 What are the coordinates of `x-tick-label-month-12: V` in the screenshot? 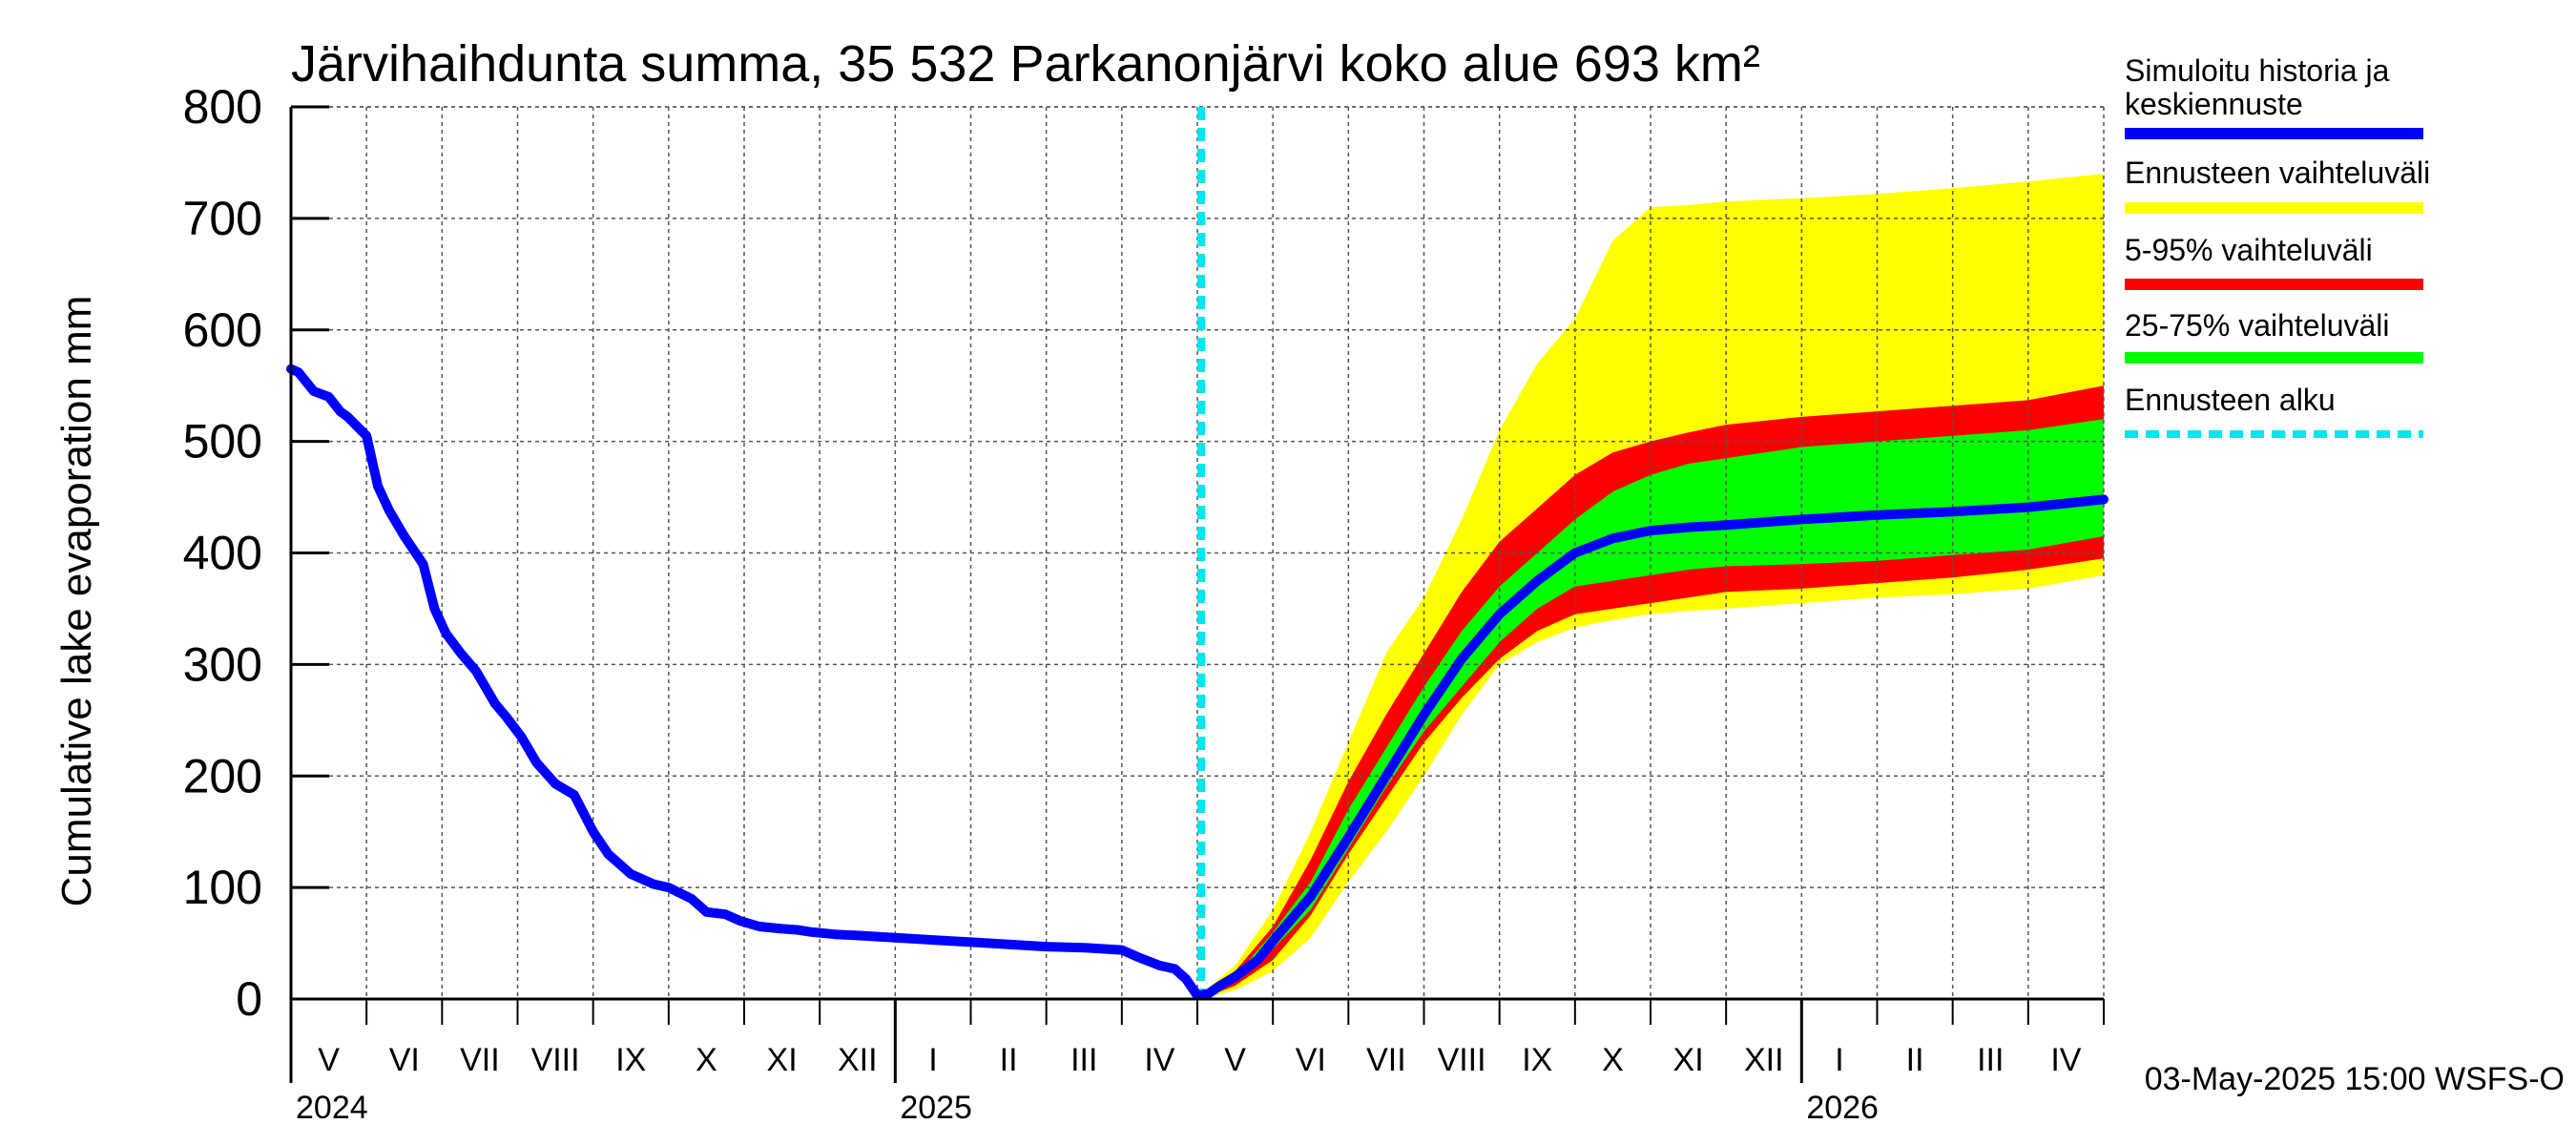 It's located at (1235, 1060).